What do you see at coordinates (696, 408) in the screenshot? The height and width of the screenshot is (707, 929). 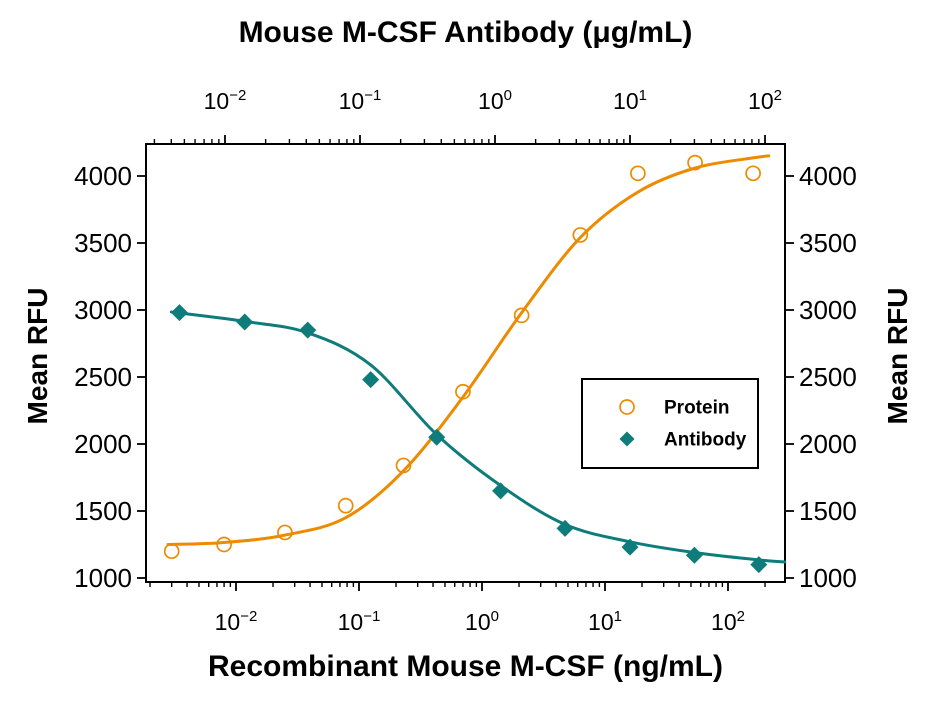 I see `legend-label-protein: Protein` at bounding box center [696, 408].